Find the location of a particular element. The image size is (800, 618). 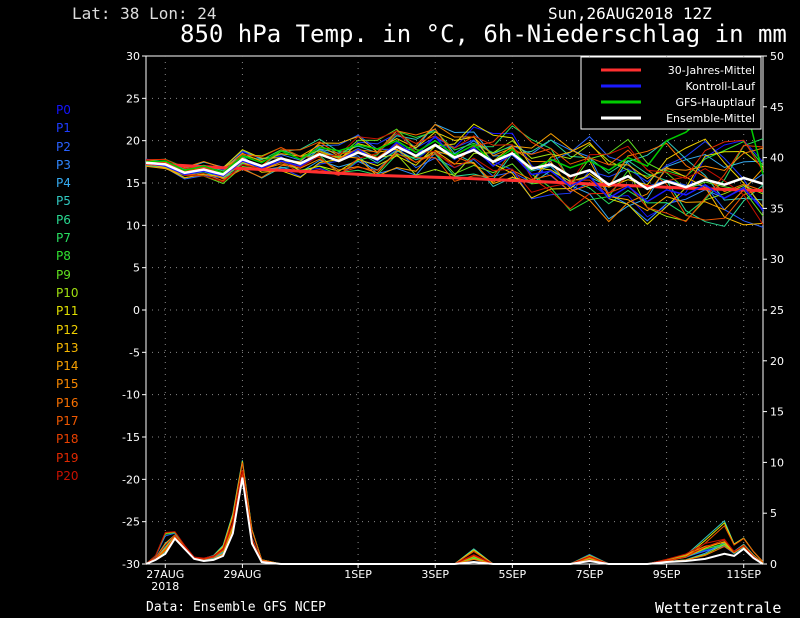

member-label-p9: P9 is located at coordinates (63, 274).